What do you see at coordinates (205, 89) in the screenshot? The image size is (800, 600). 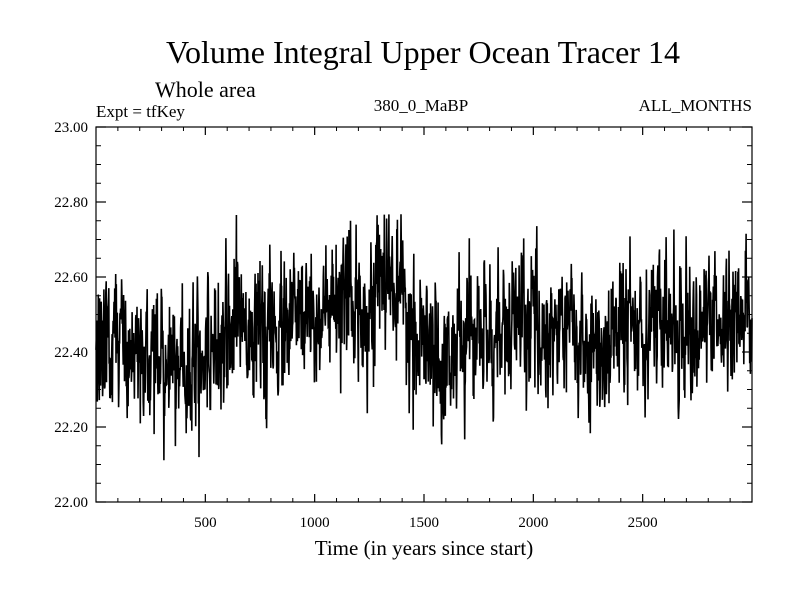 I see `chart-subtitle: Whole area` at bounding box center [205, 89].